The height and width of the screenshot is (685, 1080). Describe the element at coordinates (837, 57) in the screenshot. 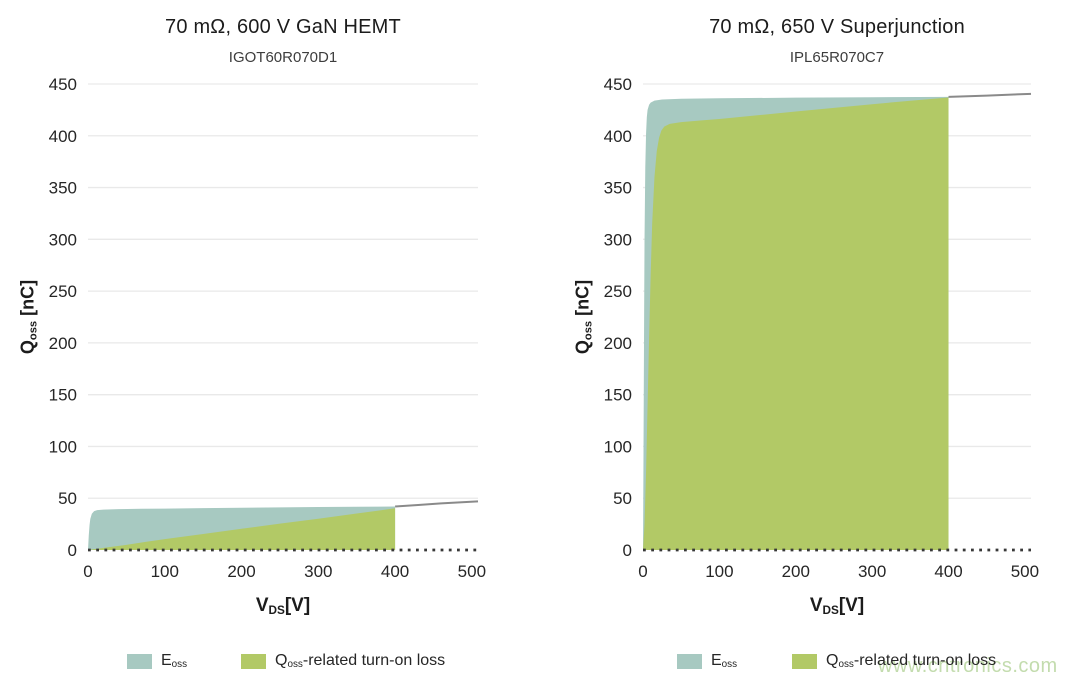

I see `chart-subtitle: IPL65R070C7` at that location.